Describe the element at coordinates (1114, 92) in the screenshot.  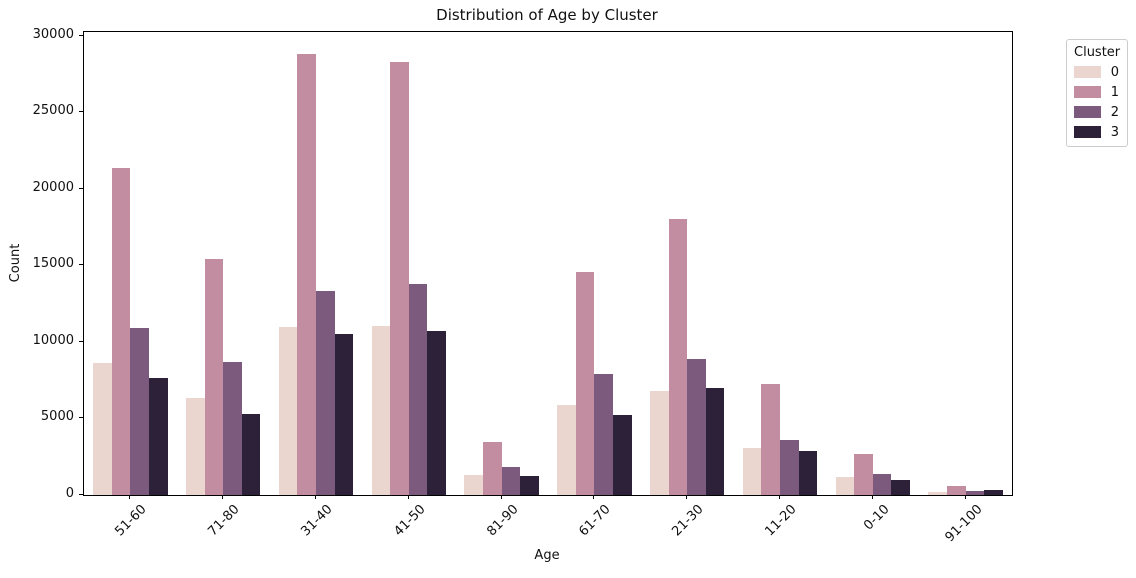
I see `legend-entry-label: 1` at that location.